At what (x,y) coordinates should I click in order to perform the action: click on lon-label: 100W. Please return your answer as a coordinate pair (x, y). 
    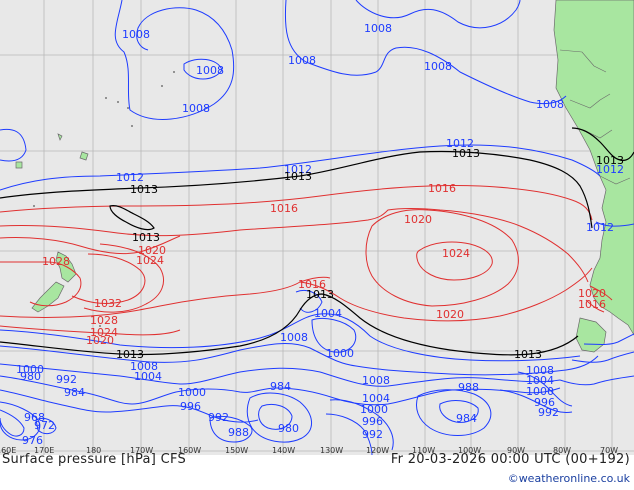
    Looking at the image, I should click on (469, 450).